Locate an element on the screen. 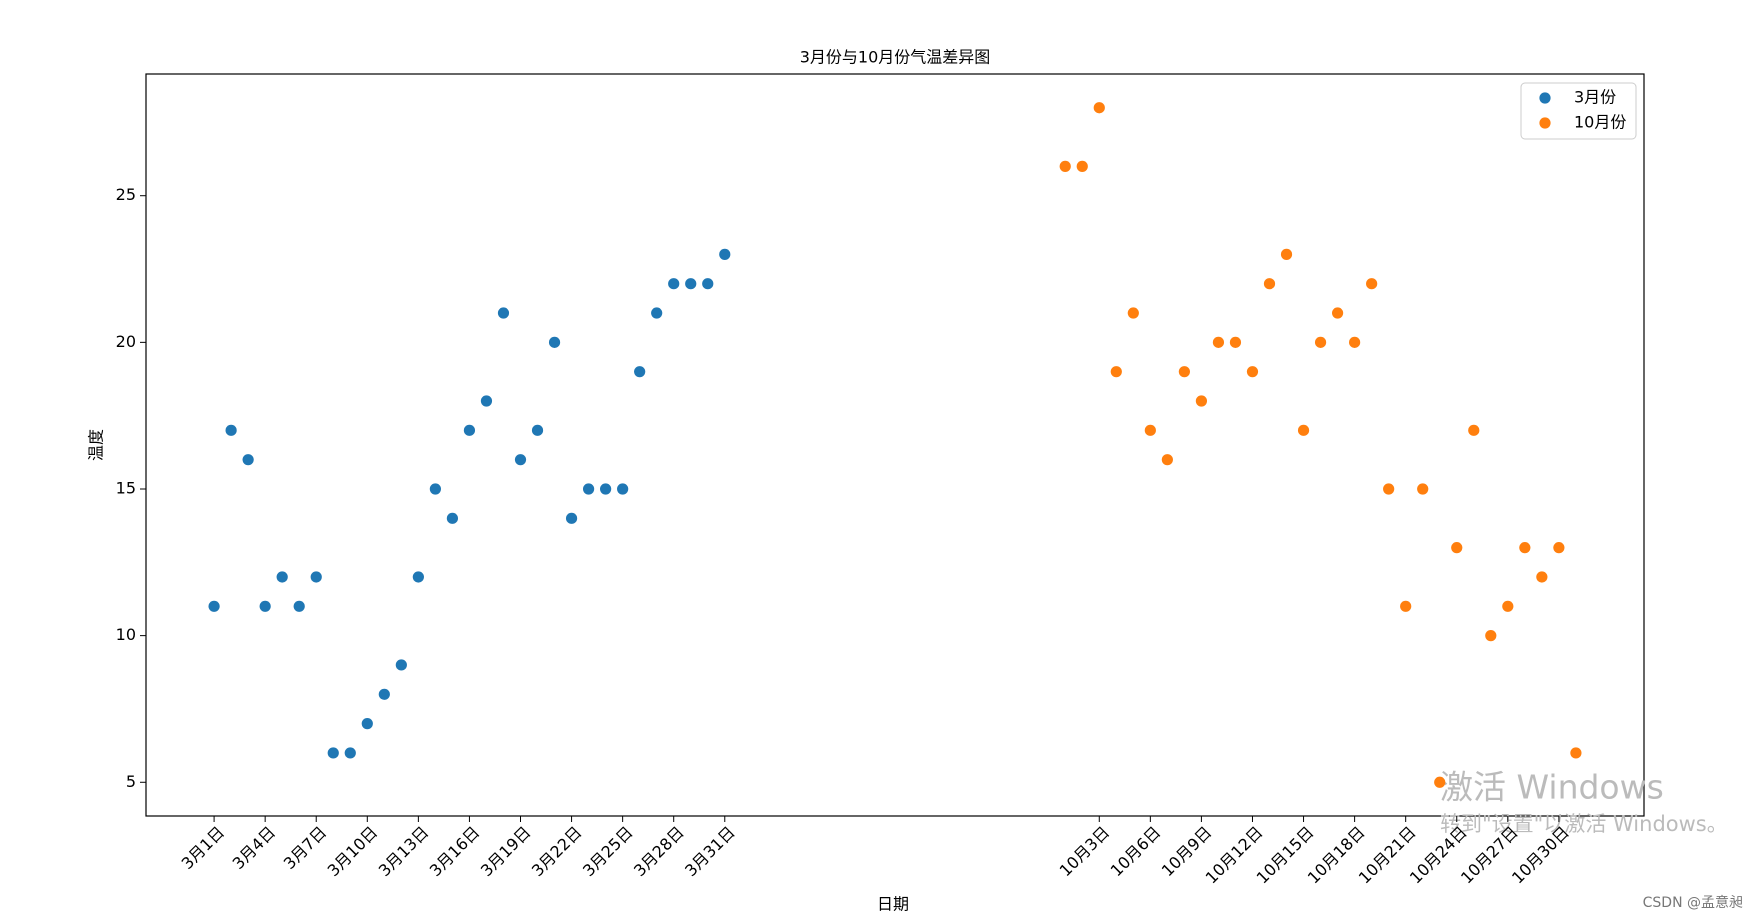  x-tick-label: 3月22日 is located at coordinates (557, 852).